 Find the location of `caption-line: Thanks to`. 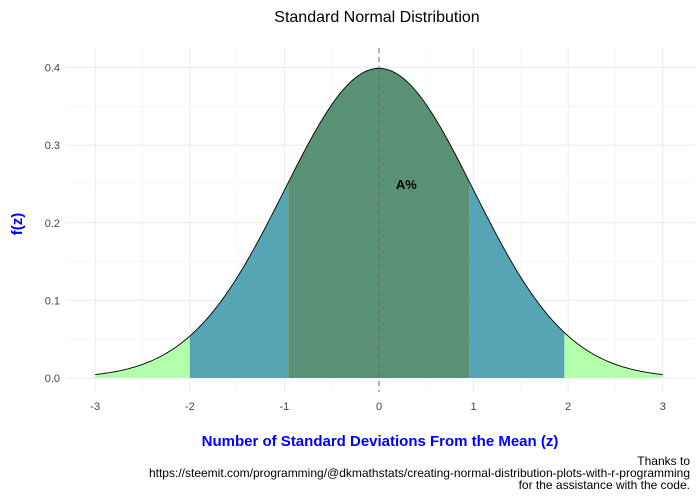

caption-line: Thanks to is located at coordinates (663, 461).